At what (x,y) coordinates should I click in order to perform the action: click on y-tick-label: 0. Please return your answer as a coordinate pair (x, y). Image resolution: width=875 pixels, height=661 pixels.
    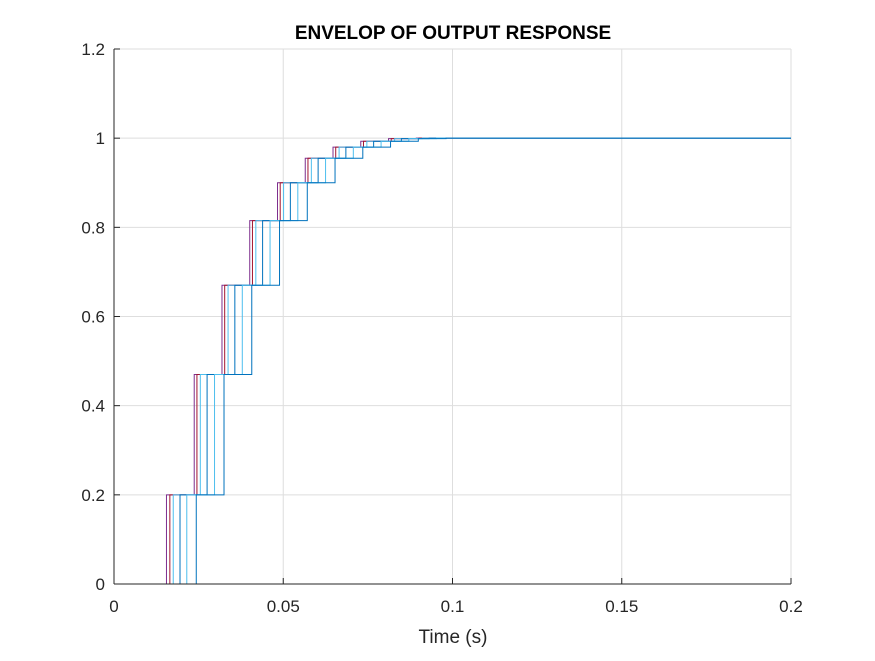
    Looking at the image, I should click on (100, 584).